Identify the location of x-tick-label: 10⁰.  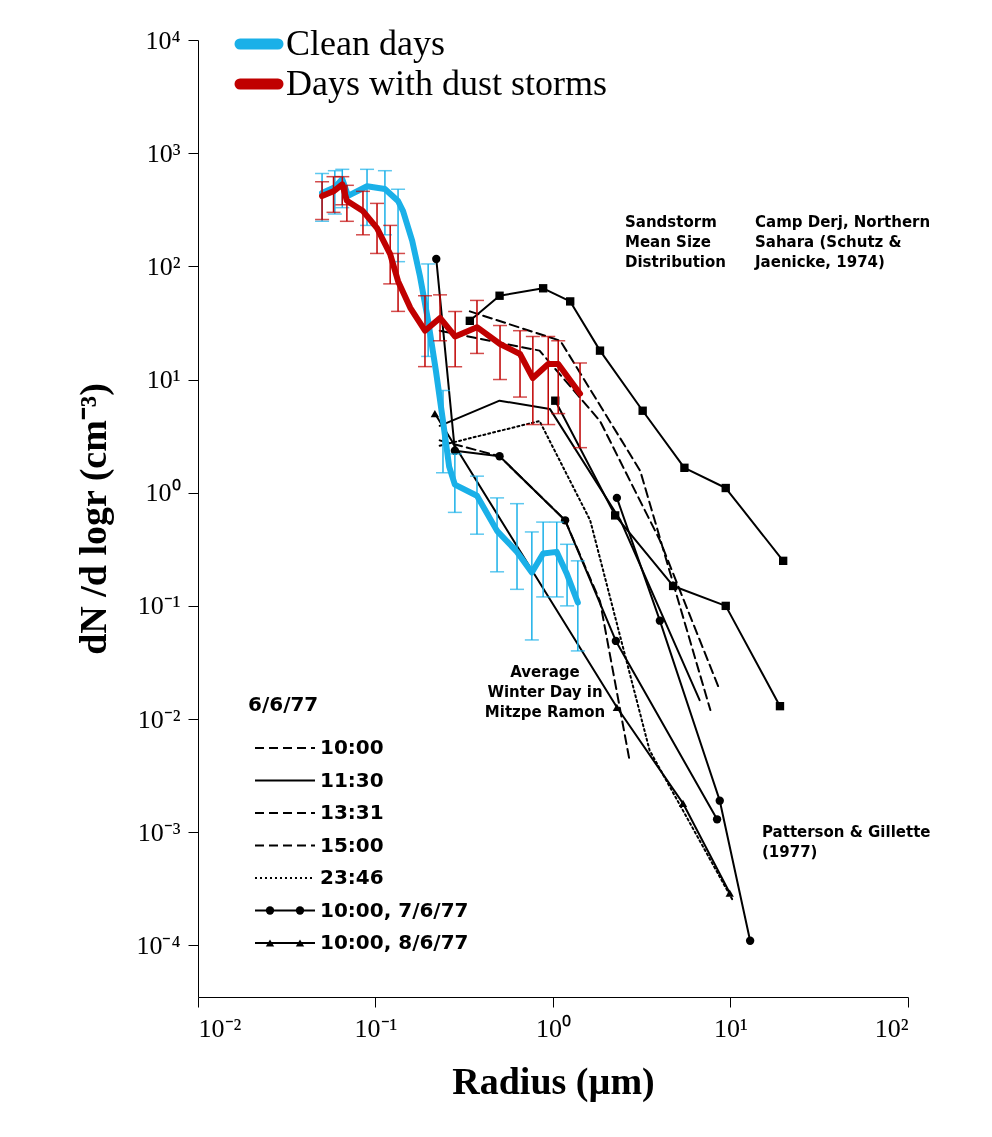
(553, 1028).